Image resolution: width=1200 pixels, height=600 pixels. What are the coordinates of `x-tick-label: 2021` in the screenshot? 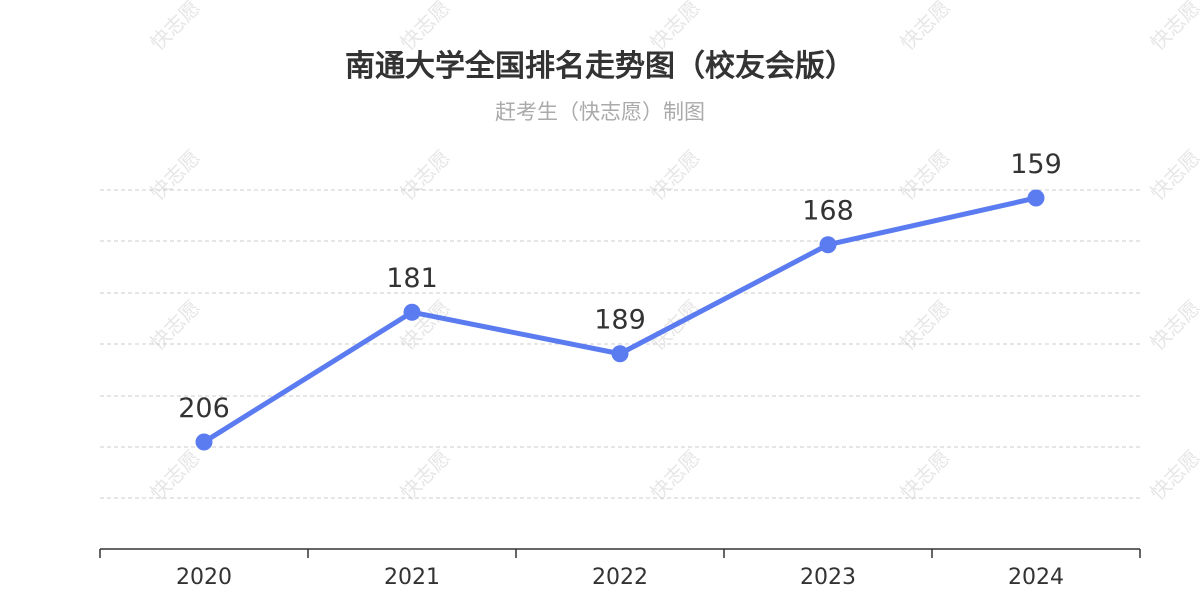 It's located at (412, 577).